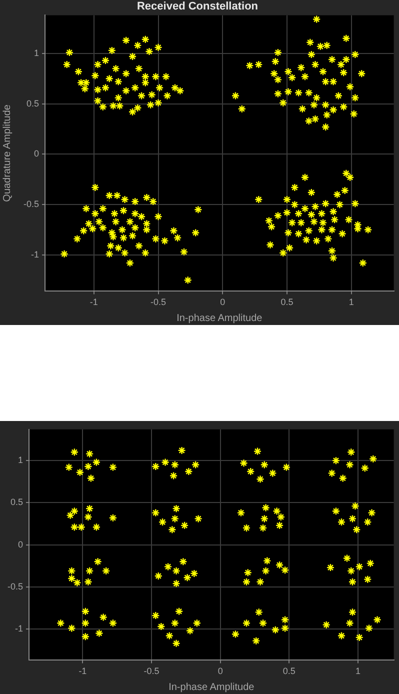 Image resolution: width=399 pixels, height=694 pixels. I want to click on x-axis-title: In-phase Amplitude, so click(211, 687).